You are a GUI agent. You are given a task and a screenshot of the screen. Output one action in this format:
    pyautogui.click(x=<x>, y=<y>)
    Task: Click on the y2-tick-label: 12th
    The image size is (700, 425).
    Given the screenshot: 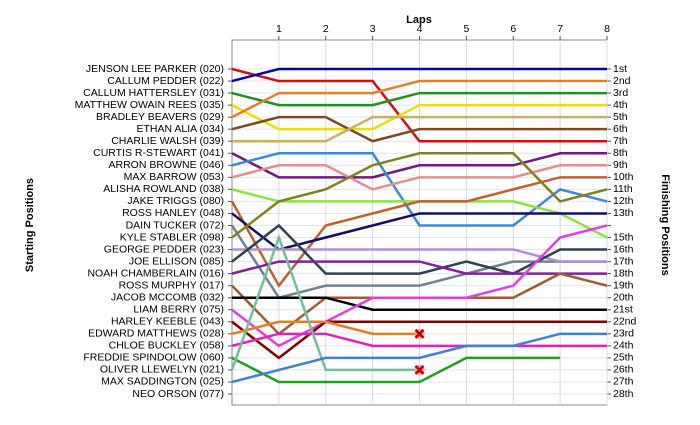 What is the action you would take?
    pyautogui.click(x=623, y=201)
    